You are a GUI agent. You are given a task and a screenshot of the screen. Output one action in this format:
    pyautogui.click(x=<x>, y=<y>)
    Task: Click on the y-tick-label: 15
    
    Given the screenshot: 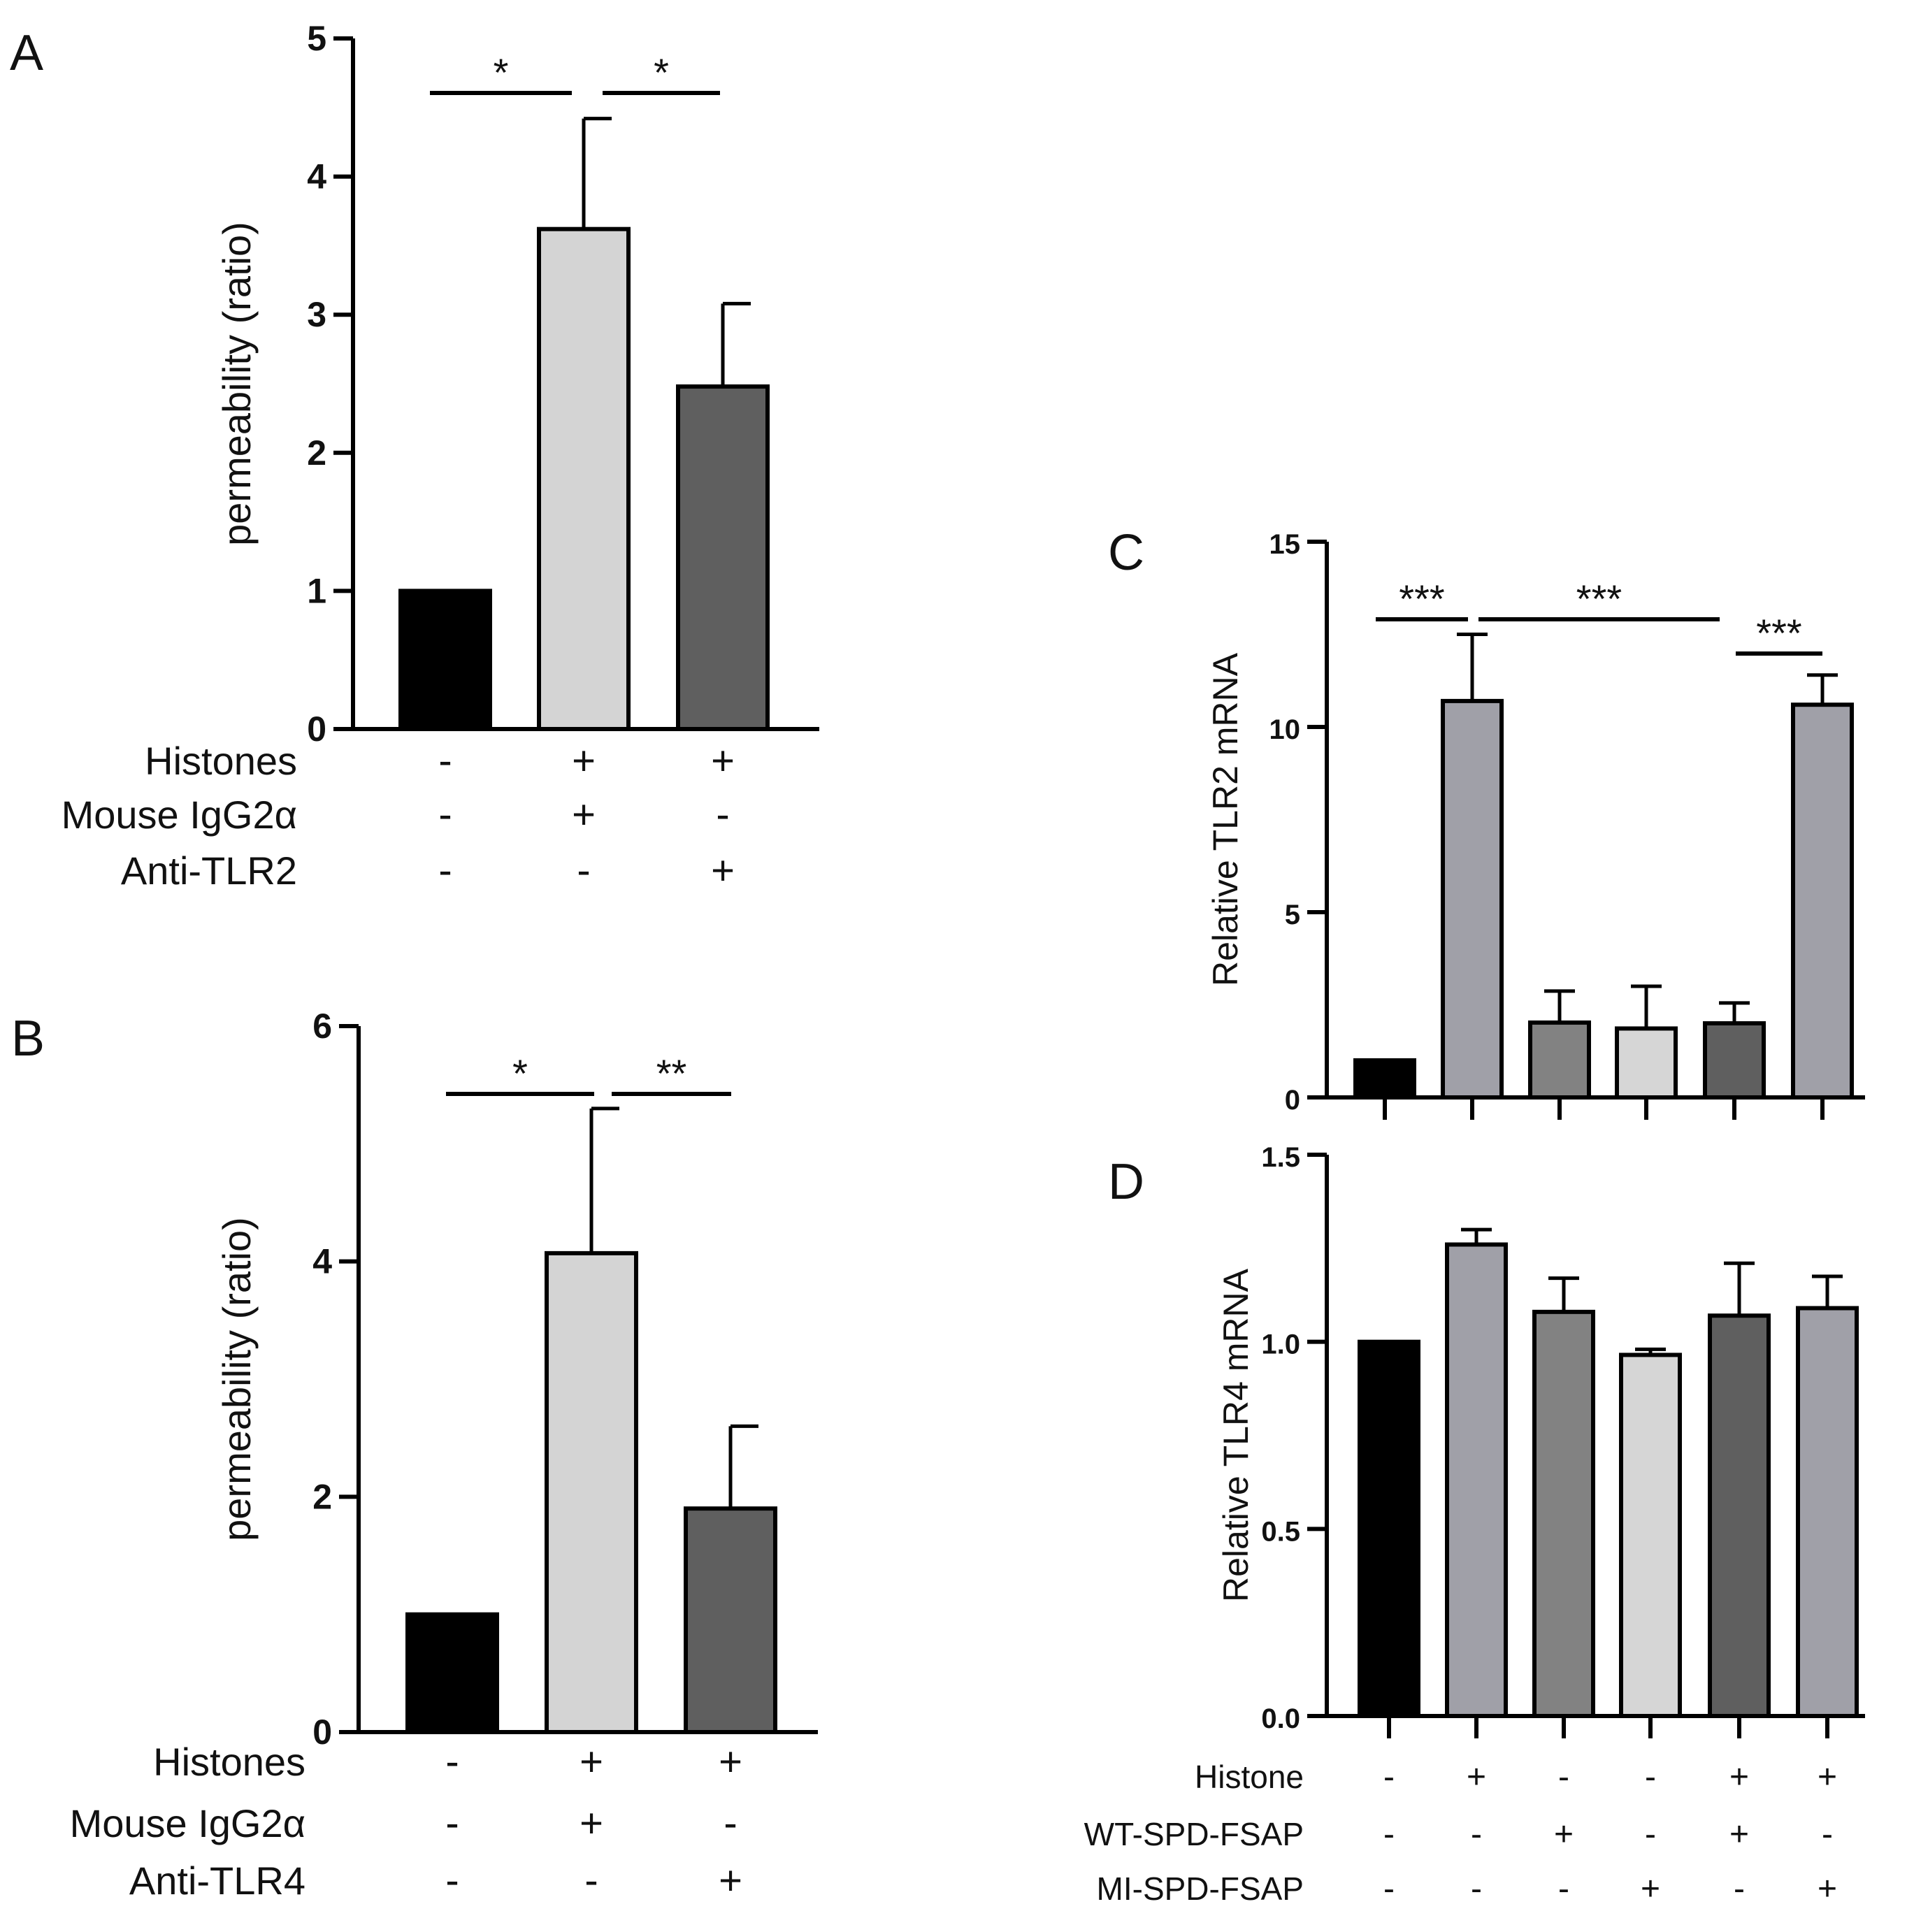 What is the action you would take?
    pyautogui.click(x=1285, y=544)
    